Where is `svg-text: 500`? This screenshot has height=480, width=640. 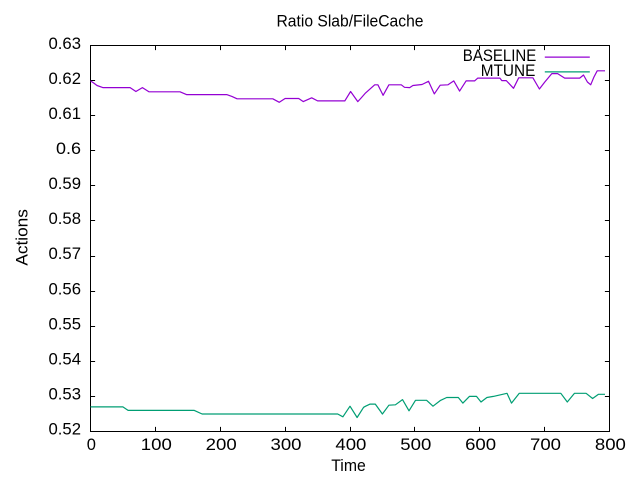
svg-text: 500 is located at coordinates (415, 445).